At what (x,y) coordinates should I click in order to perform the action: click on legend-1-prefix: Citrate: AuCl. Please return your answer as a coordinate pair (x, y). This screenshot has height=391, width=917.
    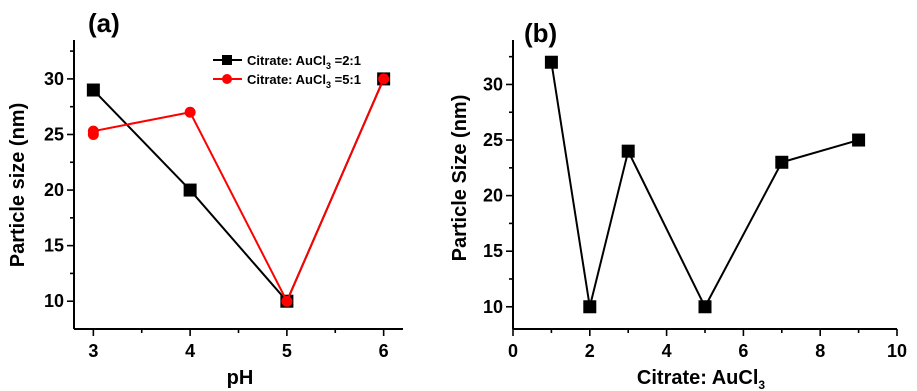
    Looking at the image, I should click on (286, 60).